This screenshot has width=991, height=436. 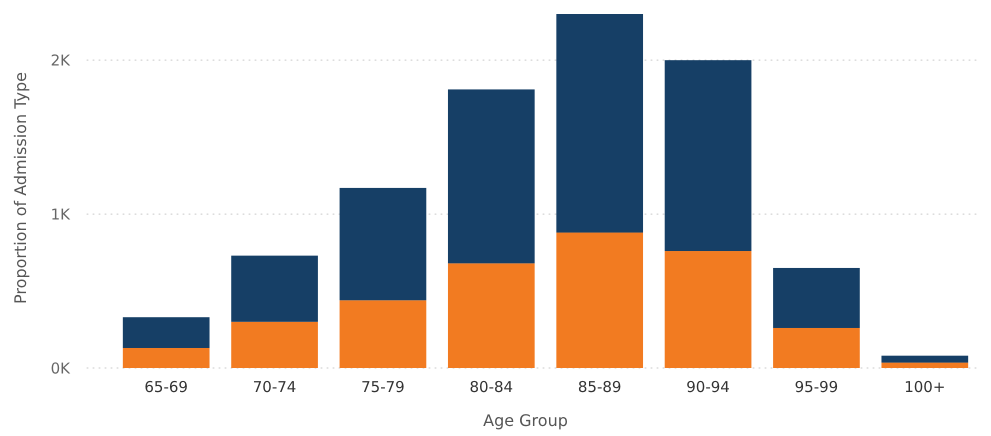 What do you see at coordinates (492, 387) in the screenshot?
I see `x-tick-label: 80-84` at bounding box center [492, 387].